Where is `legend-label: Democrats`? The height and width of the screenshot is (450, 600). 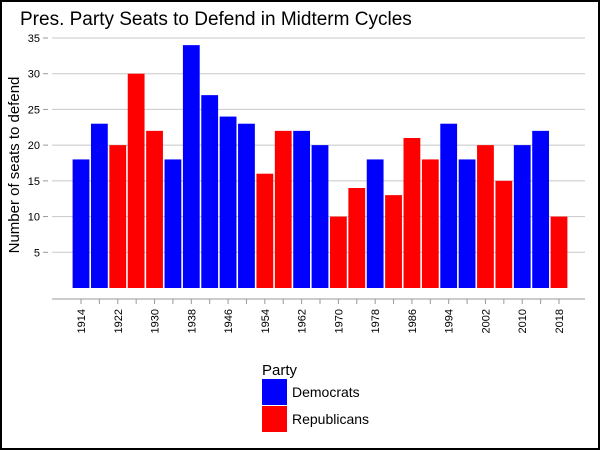 legend-label: Democrats is located at coordinates (326, 392).